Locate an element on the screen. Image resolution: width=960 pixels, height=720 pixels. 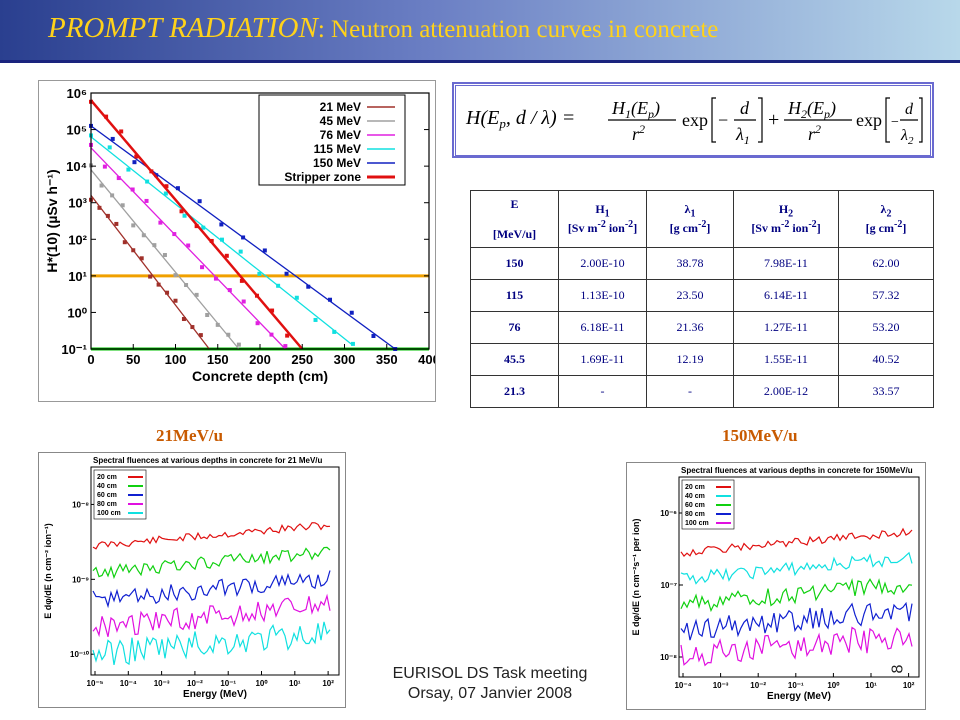
footer-line-1: EURISOL DS Task meeting is located at coordinates (490, 673).